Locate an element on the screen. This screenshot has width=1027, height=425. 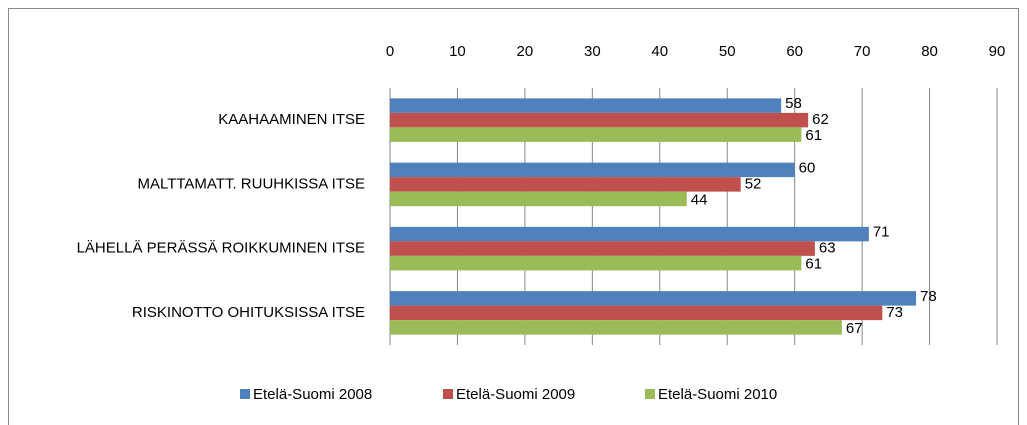
x-tick-label: 90 is located at coordinates (997, 51).